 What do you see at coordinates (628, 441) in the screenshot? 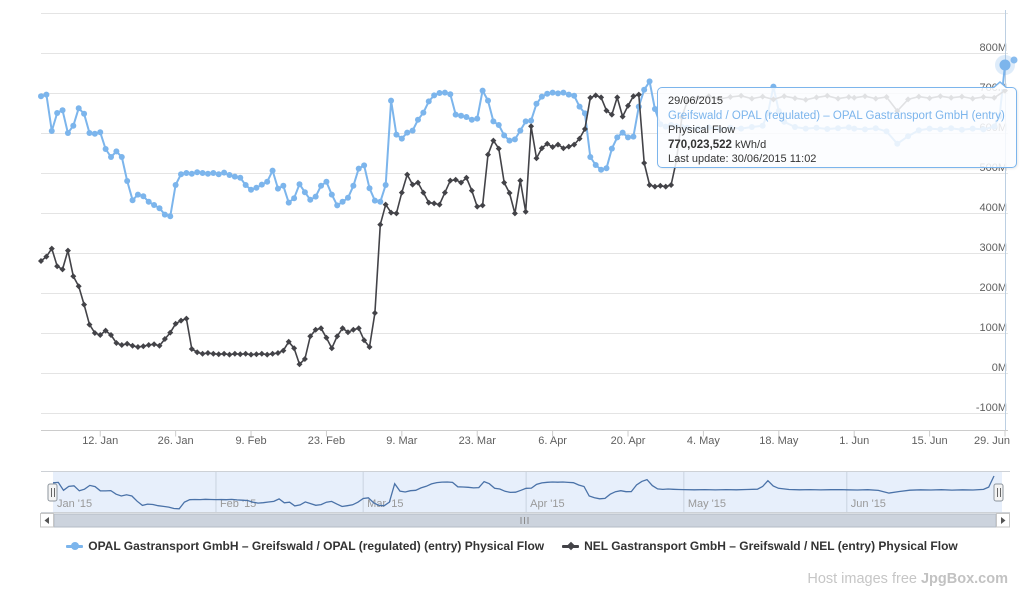
I see `x-axis-label: 20. Apr` at bounding box center [628, 441].